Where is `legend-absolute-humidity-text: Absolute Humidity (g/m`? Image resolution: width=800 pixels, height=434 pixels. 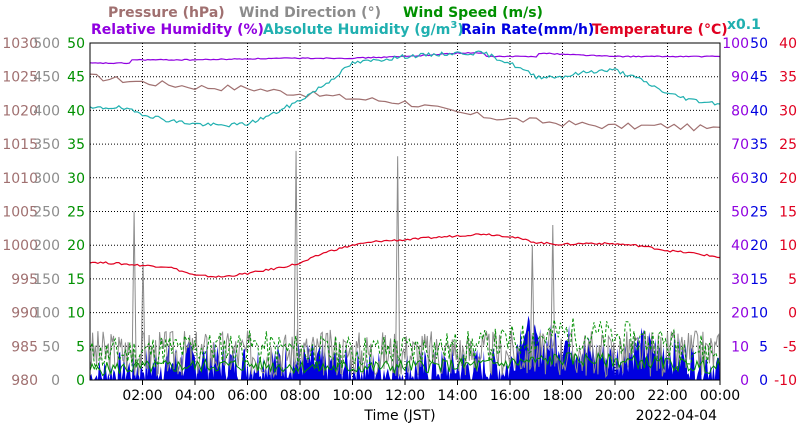
legend-absolute-humidity-text: Absolute Humidity (g/m is located at coordinates (356, 30).